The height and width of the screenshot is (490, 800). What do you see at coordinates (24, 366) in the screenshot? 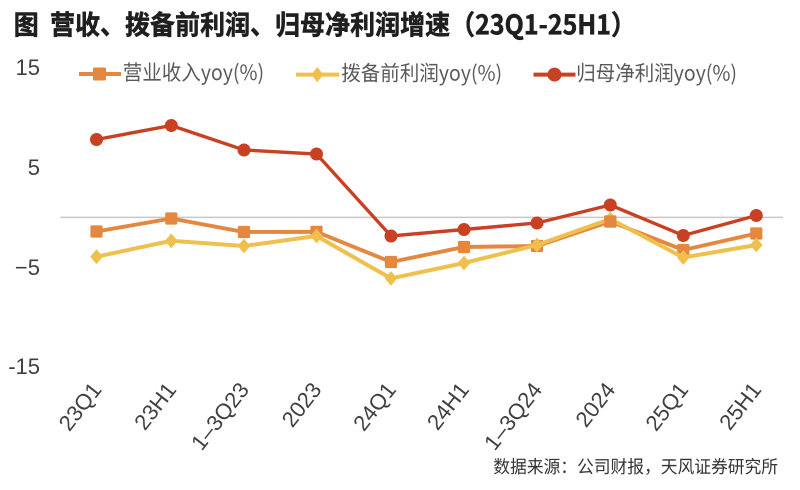
I see `svg-text: -15` at bounding box center [24, 366].